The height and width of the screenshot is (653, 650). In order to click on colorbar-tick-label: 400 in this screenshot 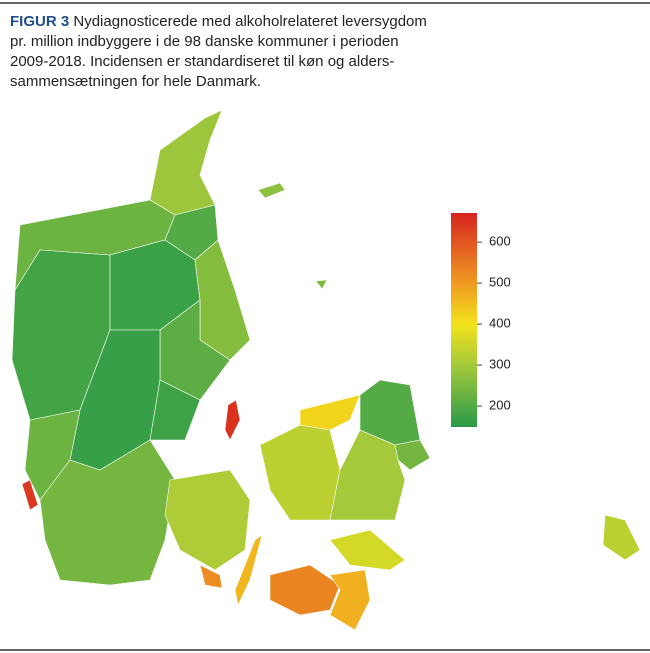, I will do `click(500, 323)`.